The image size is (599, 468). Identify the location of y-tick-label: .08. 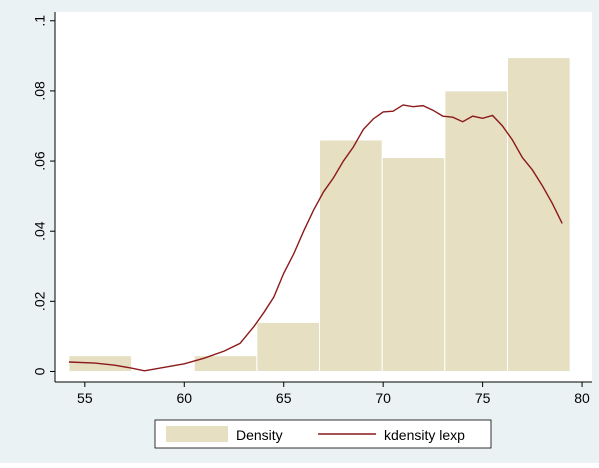
(40, 91).